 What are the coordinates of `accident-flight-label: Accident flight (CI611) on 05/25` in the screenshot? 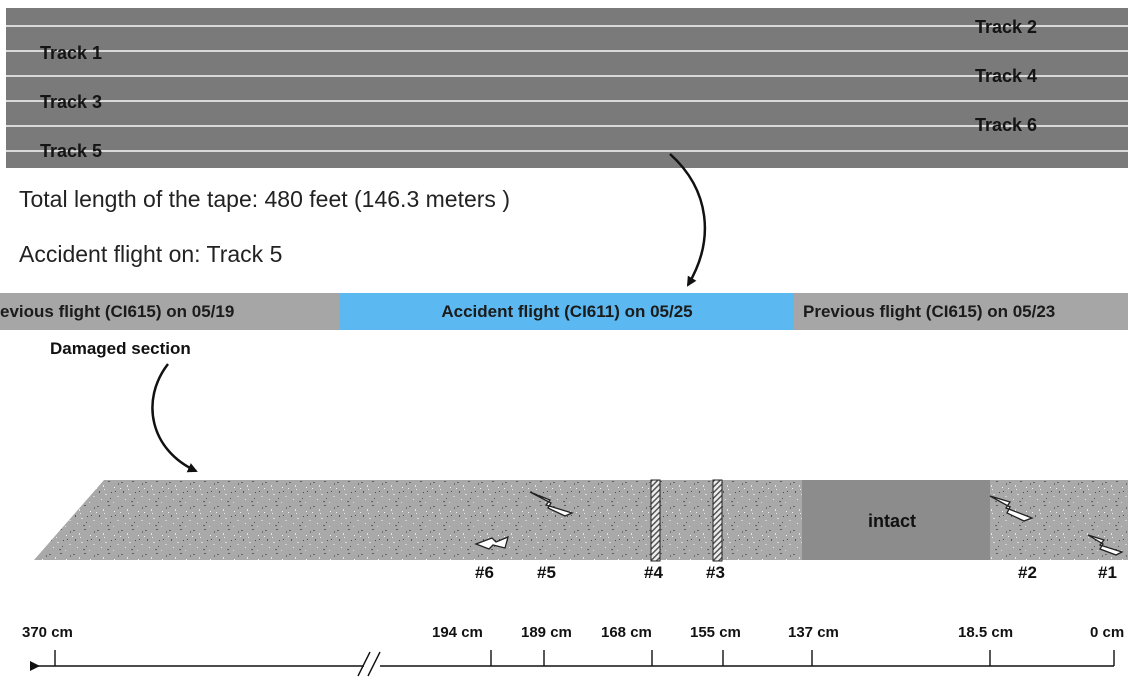 It's located at (567, 311).